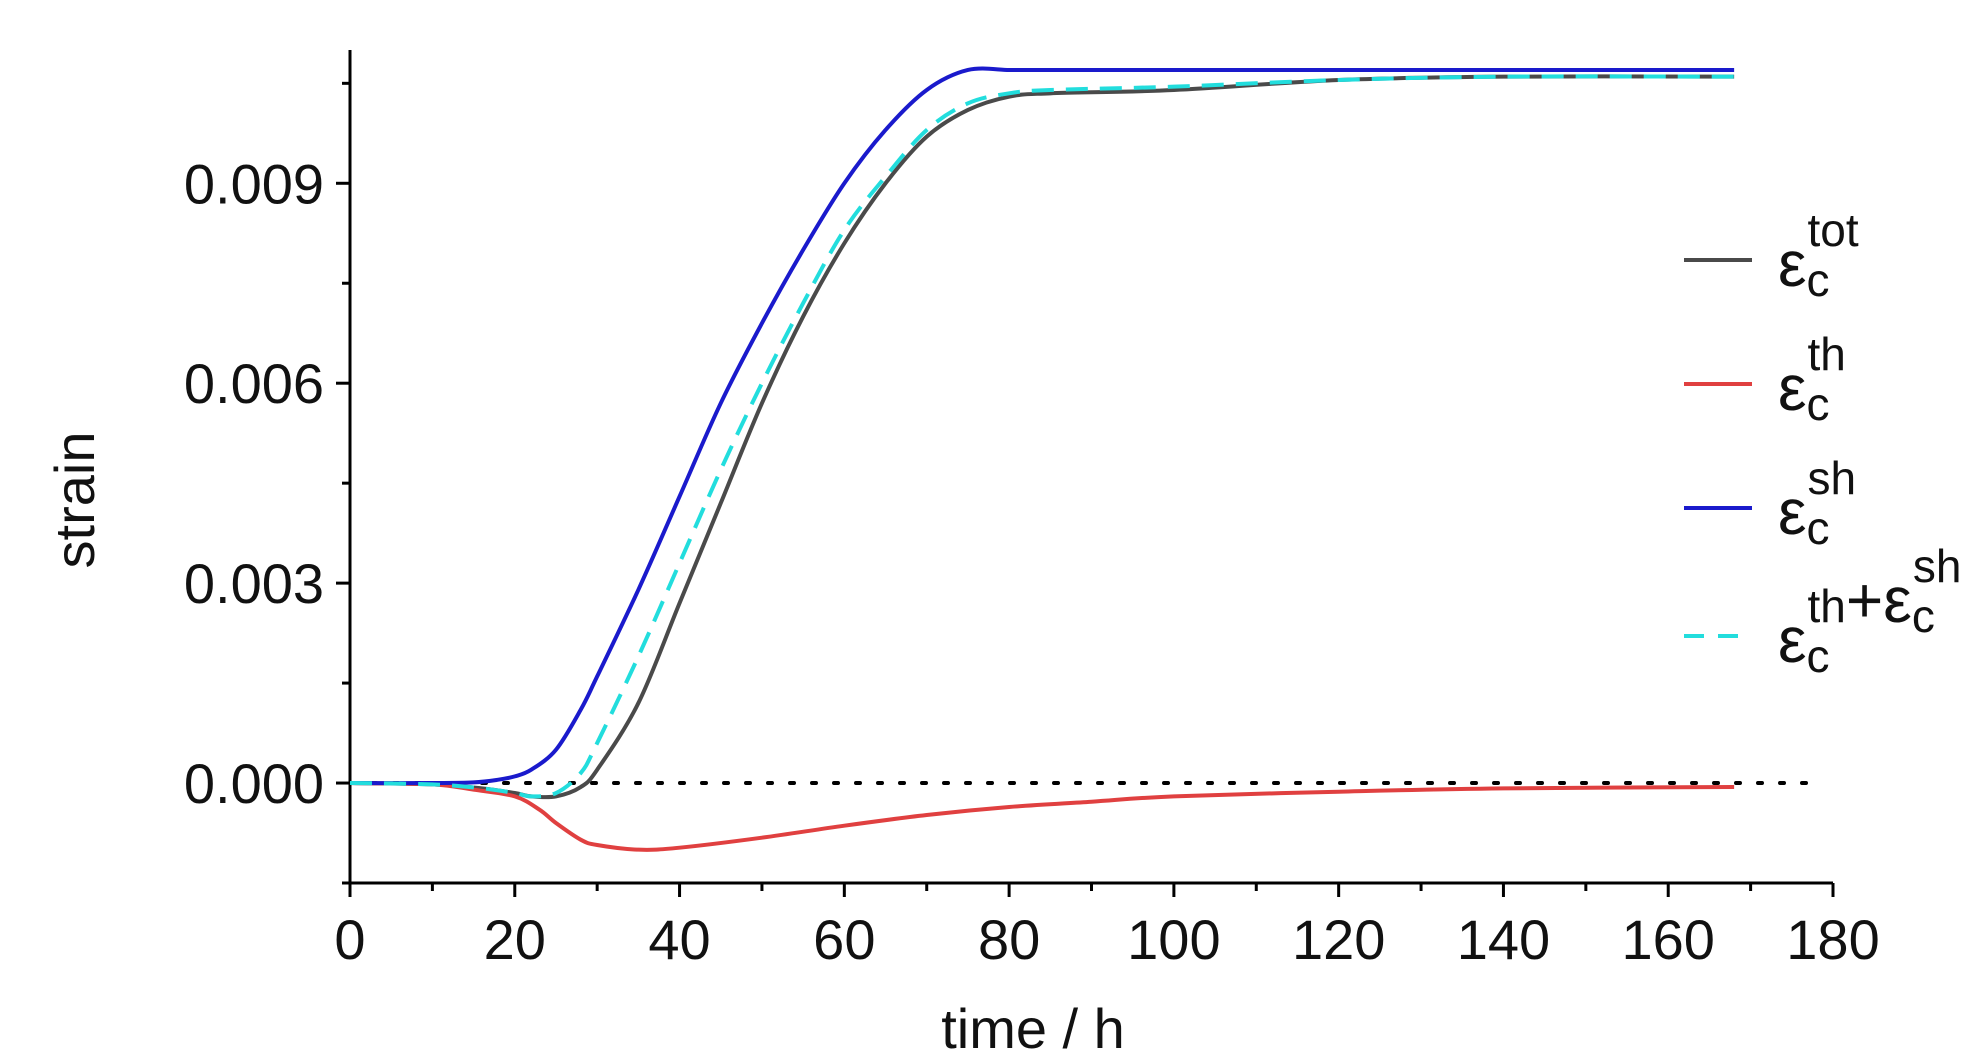 Image resolution: width=1984 pixels, height=1063 pixels. What do you see at coordinates (1668, 939) in the screenshot?
I see `x-tick-label: 160` at bounding box center [1668, 939].